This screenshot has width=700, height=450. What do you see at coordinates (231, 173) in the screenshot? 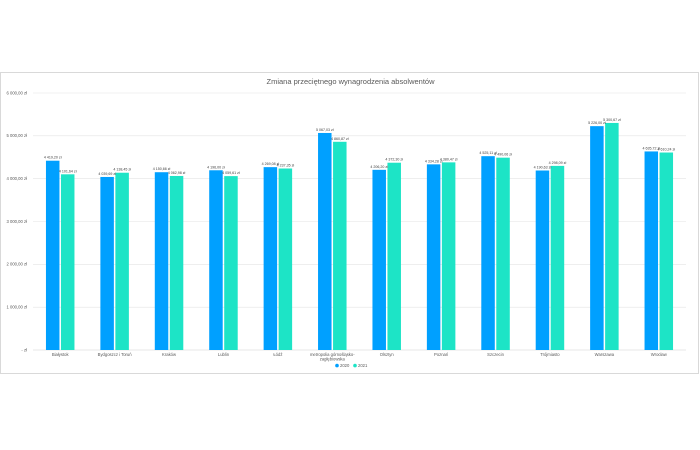
I see `data-label: 4 059,61 zł` at bounding box center [231, 173].